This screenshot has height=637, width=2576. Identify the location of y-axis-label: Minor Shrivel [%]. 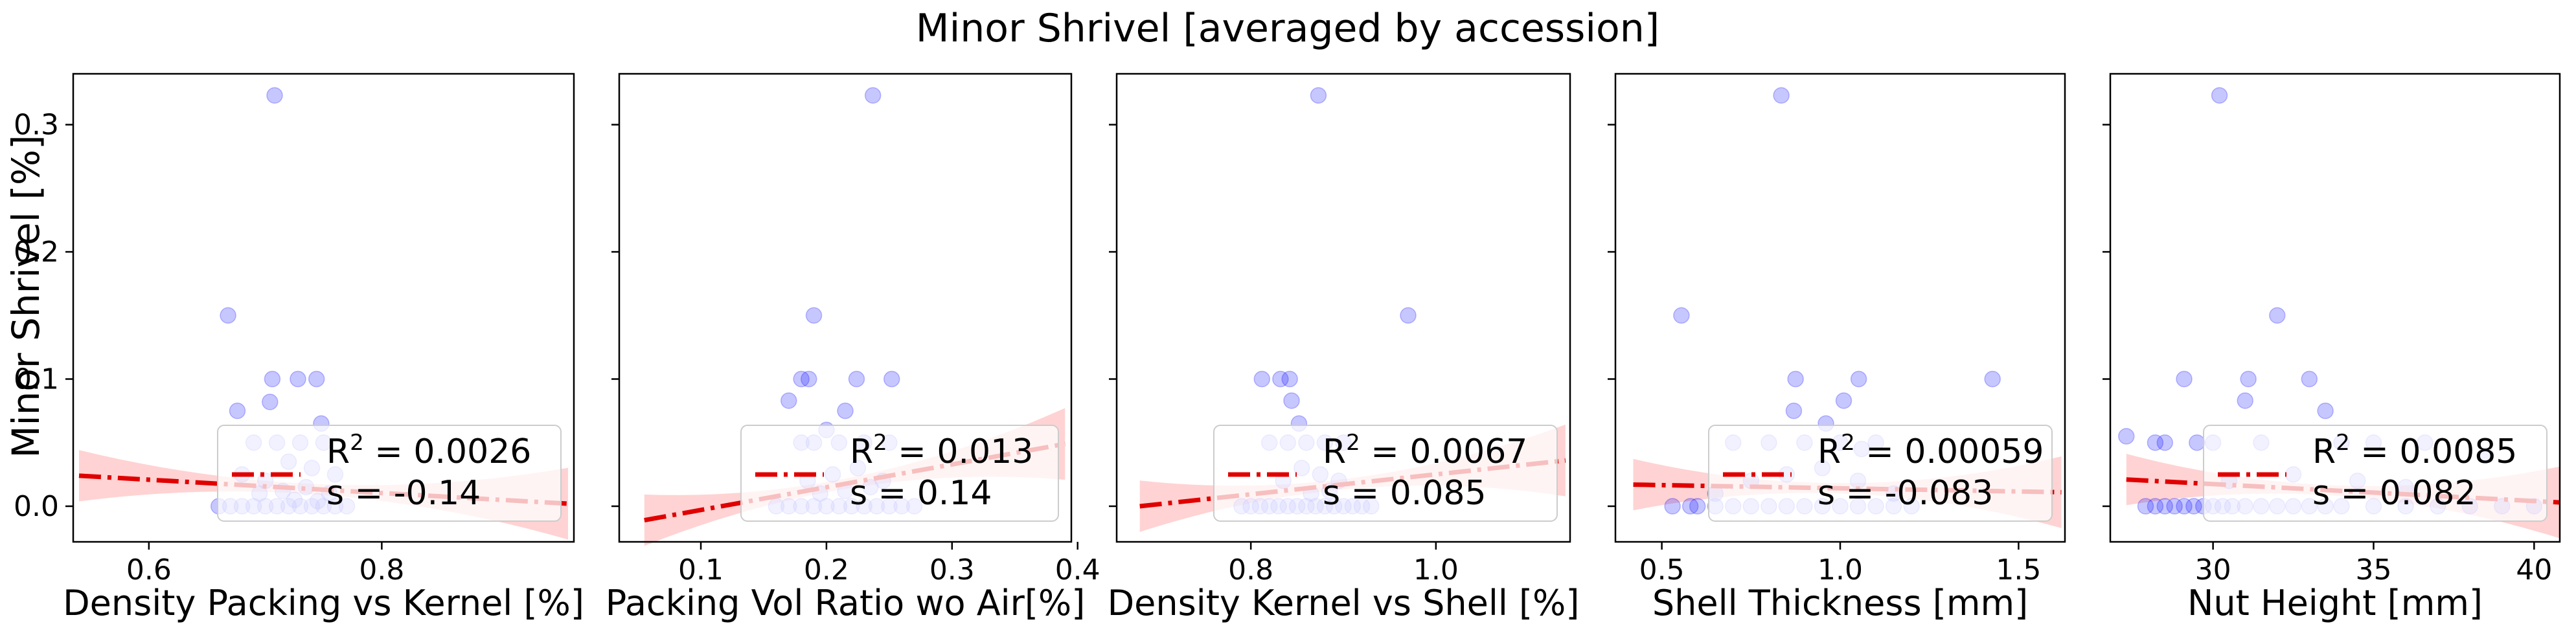
(26, 296).